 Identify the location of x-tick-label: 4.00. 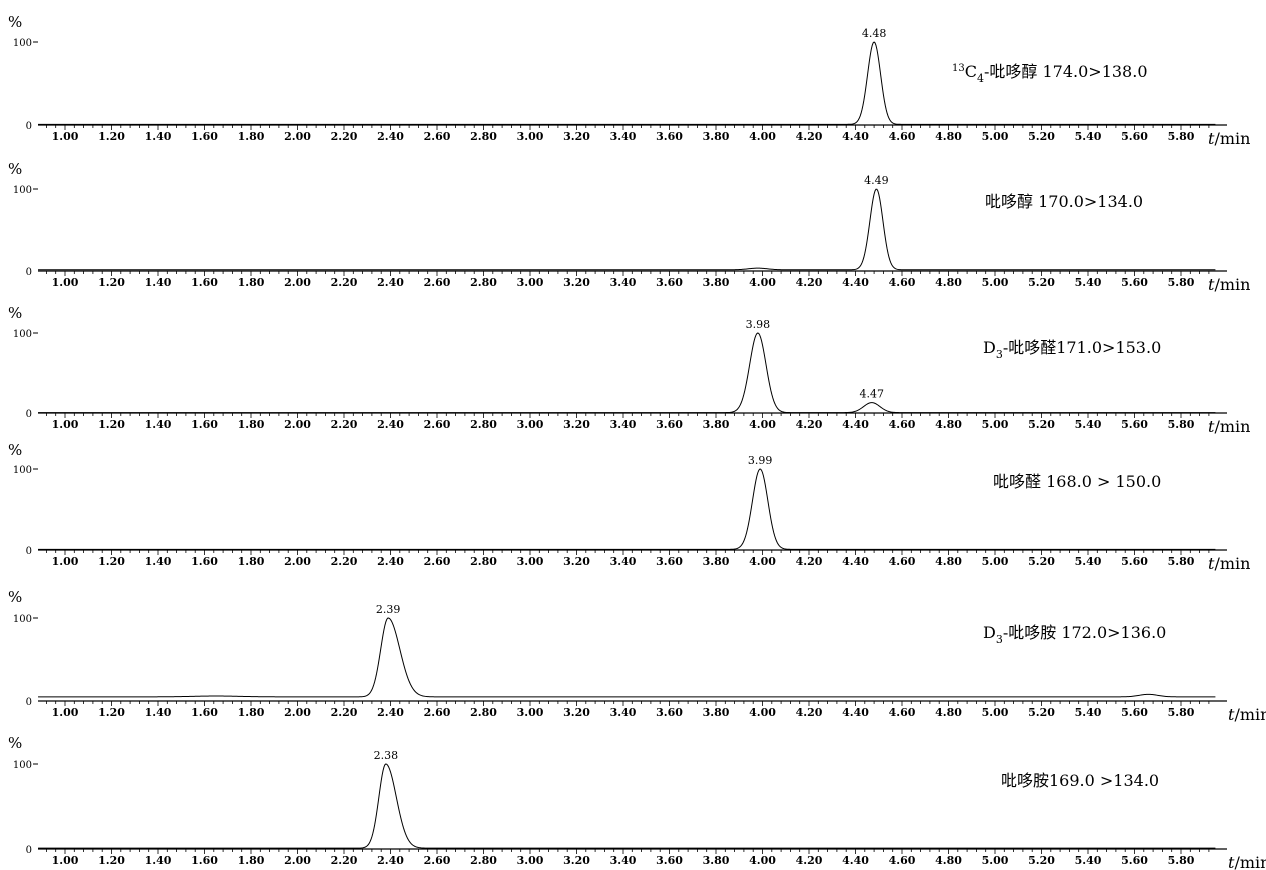
(762, 712).